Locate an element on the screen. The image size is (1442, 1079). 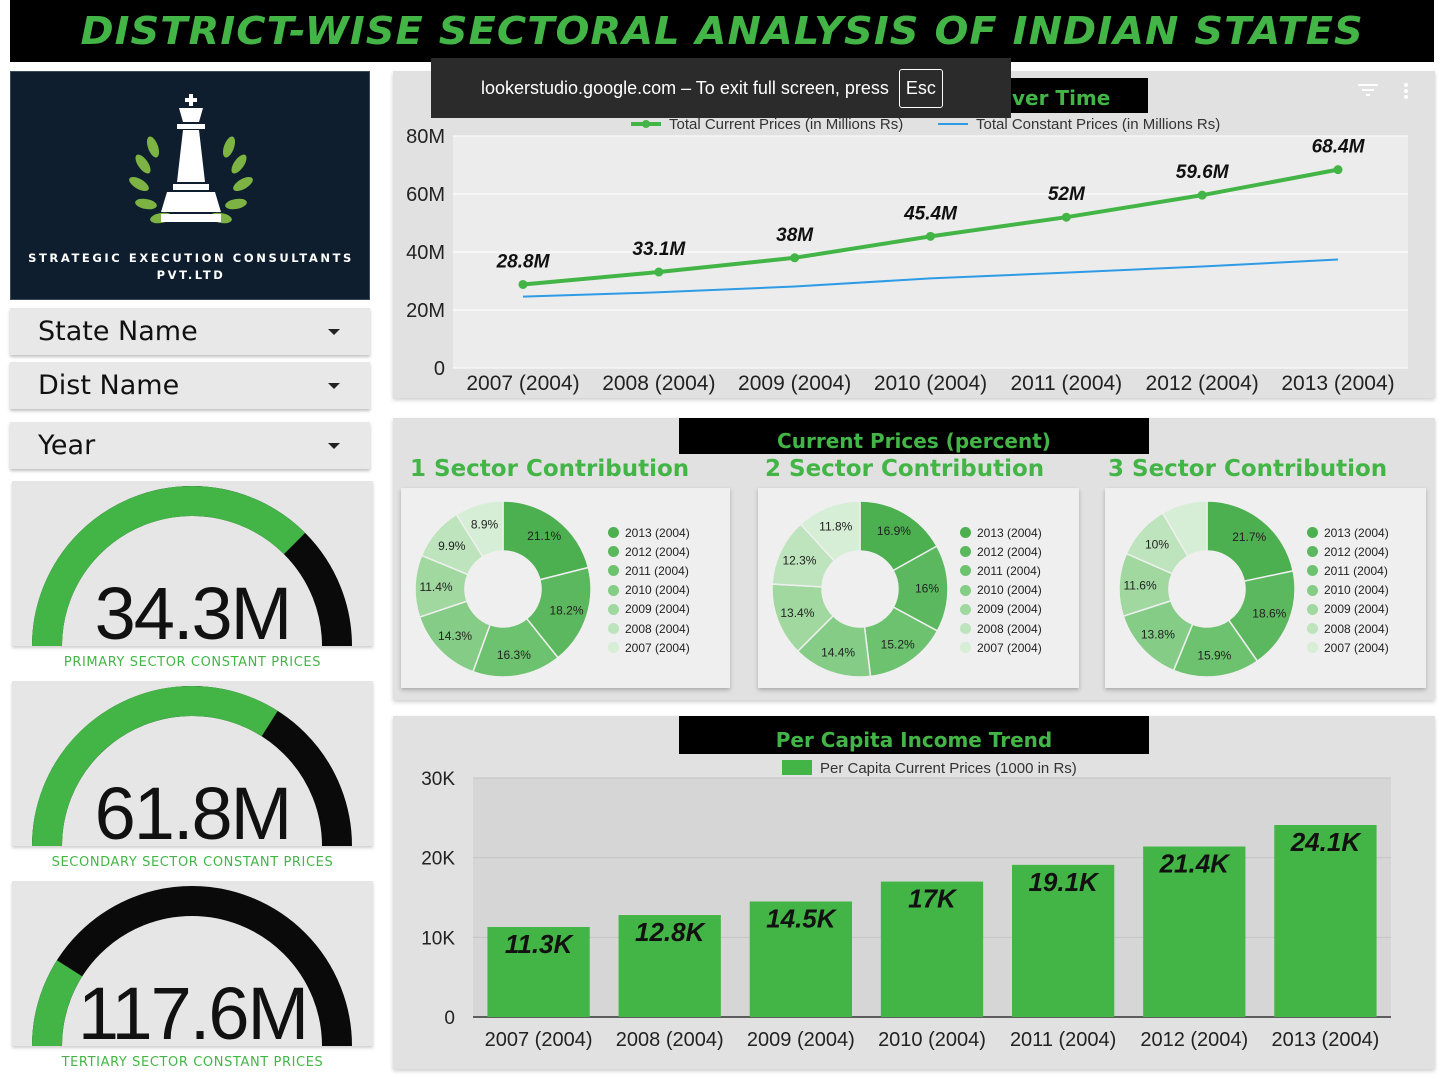
y-tick-label: 10K is located at coordinates (438, 938).